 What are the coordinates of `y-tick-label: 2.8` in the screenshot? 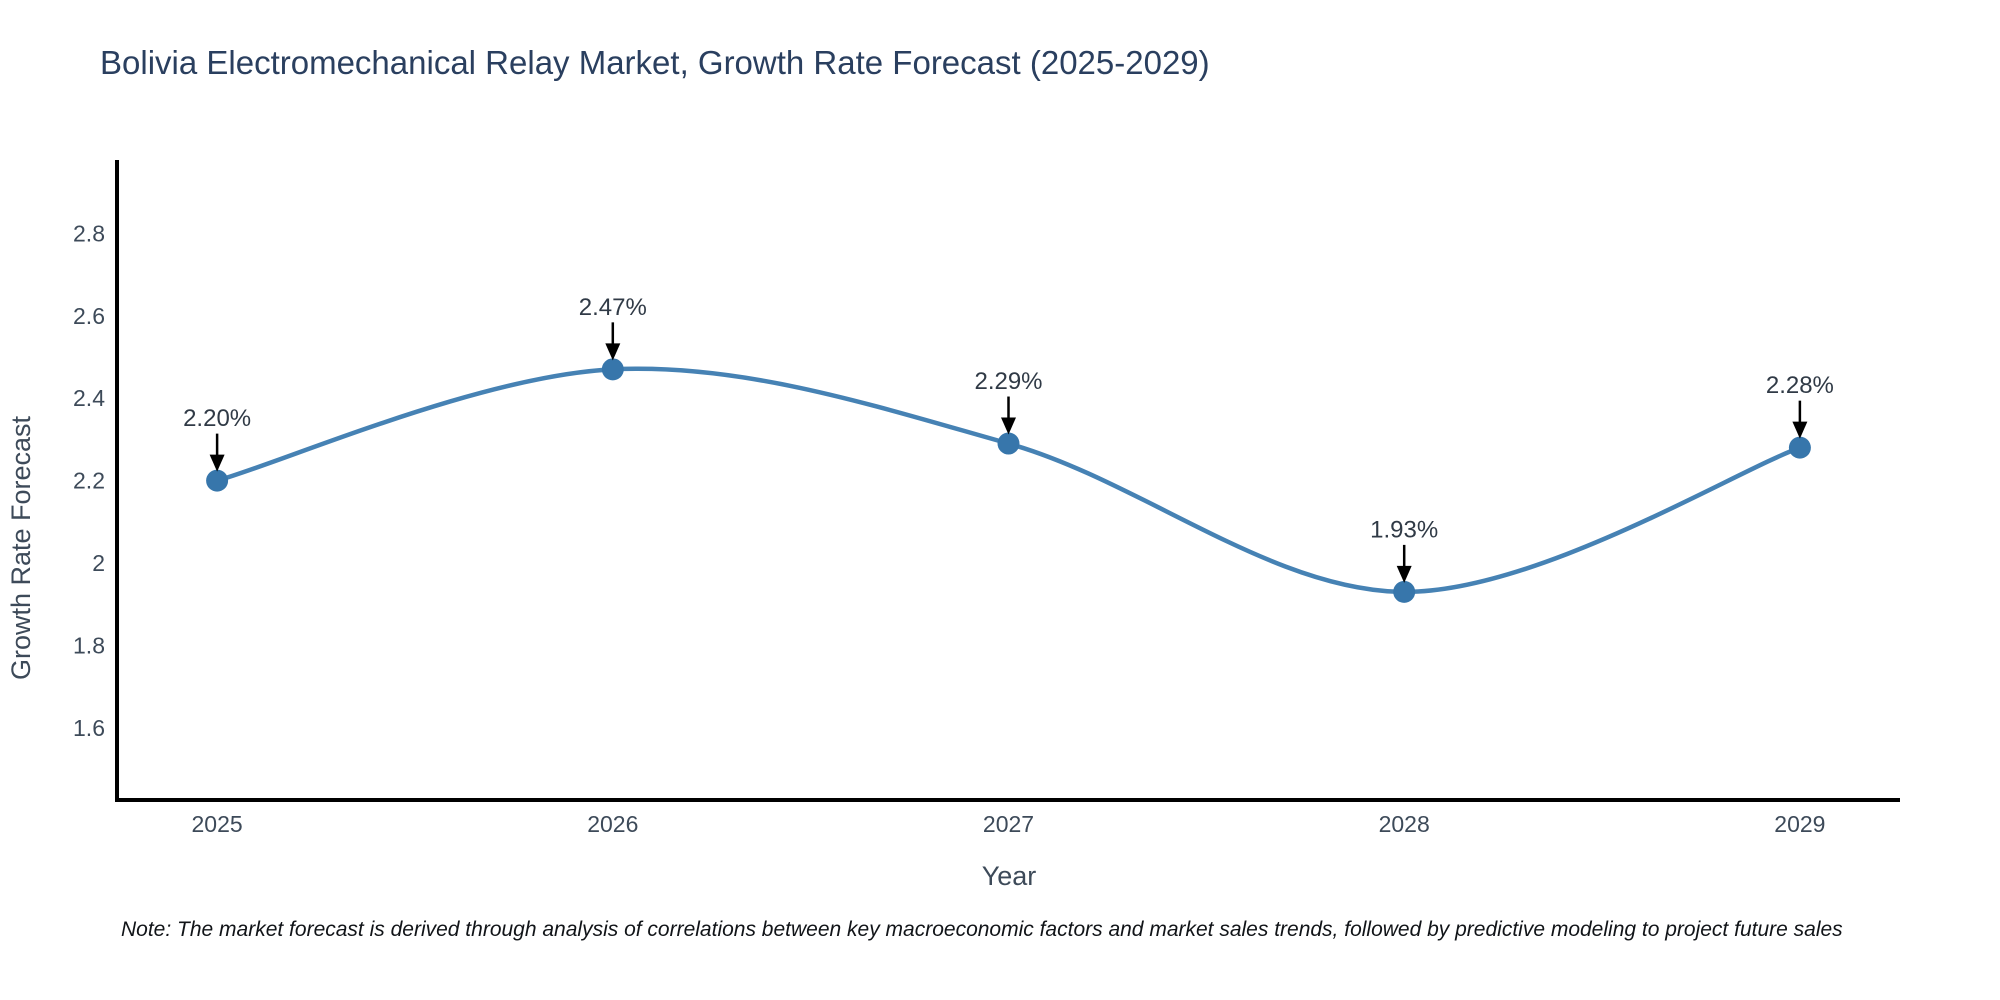 It's located at (89, 233).